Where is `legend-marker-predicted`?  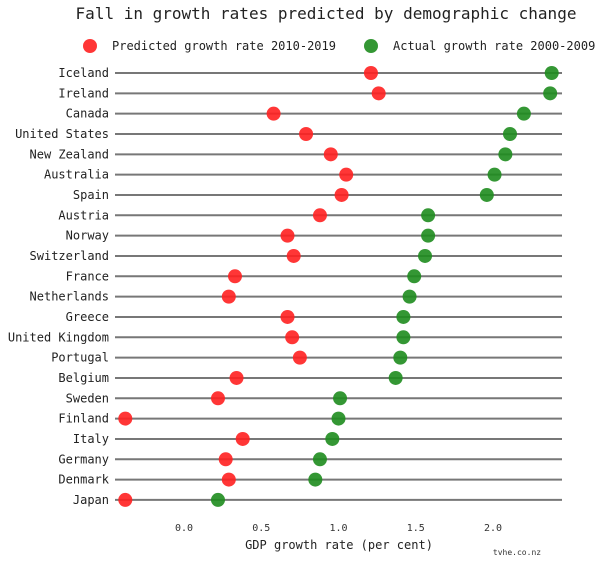
legend-marker-predicted is located at coordinates (90, 46).